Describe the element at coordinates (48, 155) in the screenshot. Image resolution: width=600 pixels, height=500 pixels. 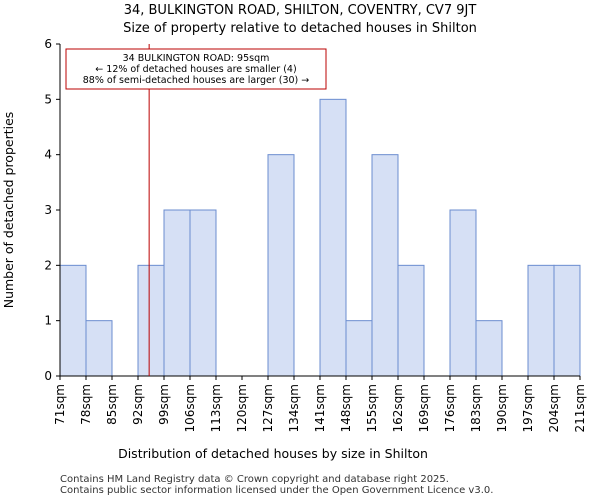
I see `y-tick-label: 4` at that location.